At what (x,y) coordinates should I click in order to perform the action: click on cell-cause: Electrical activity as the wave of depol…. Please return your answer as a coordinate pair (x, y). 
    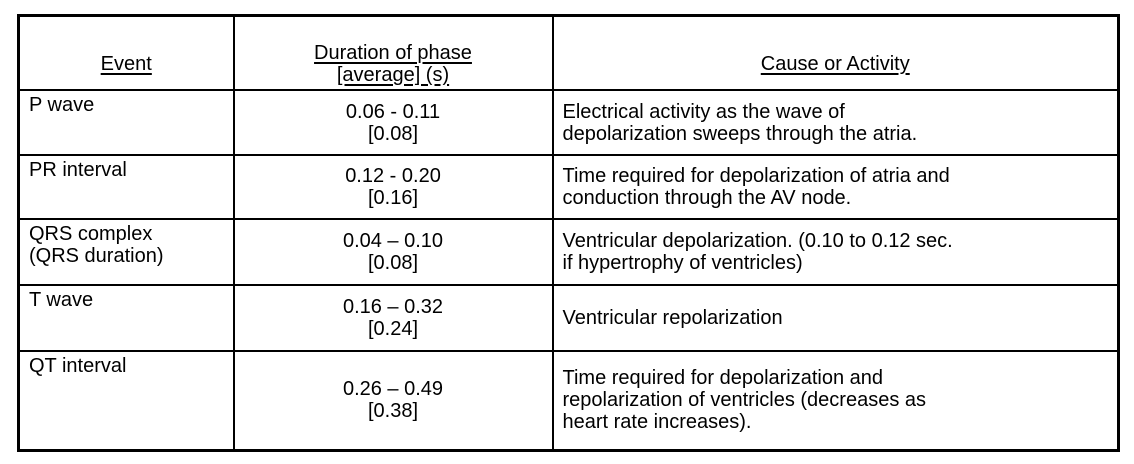
    Looking at the image, I should click on (835, 122).